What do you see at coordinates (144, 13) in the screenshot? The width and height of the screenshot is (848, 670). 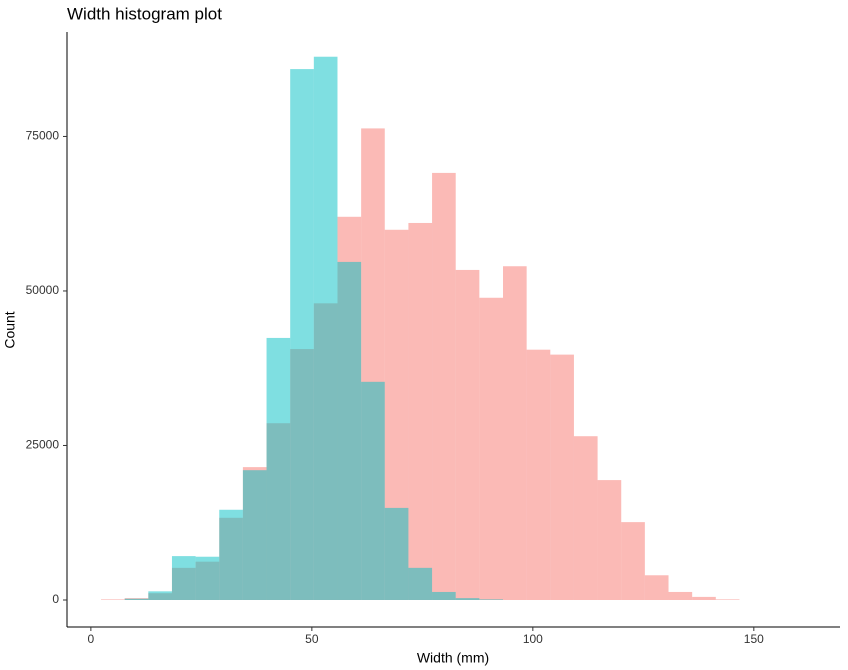 I see `chart-title: Width histogram plot` at bounding box center [144, 13].